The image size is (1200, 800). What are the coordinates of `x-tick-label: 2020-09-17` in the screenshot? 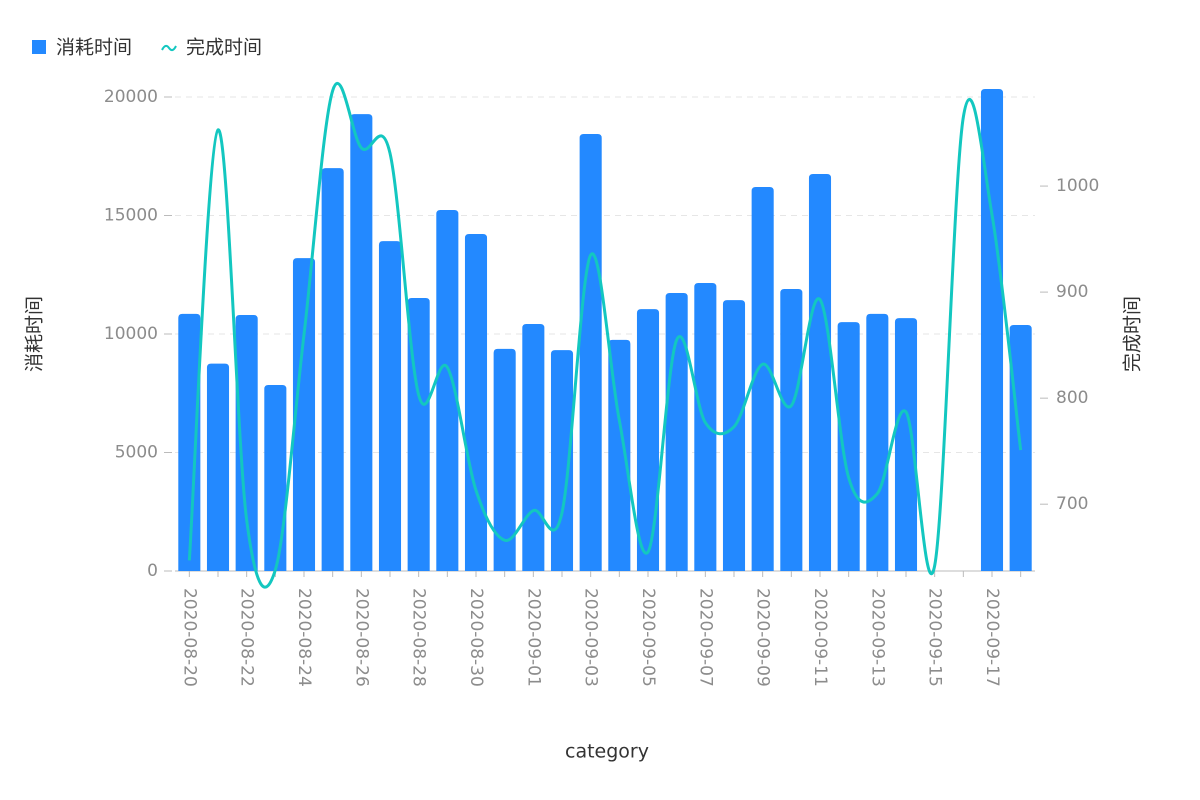 It's located at (992, 637).